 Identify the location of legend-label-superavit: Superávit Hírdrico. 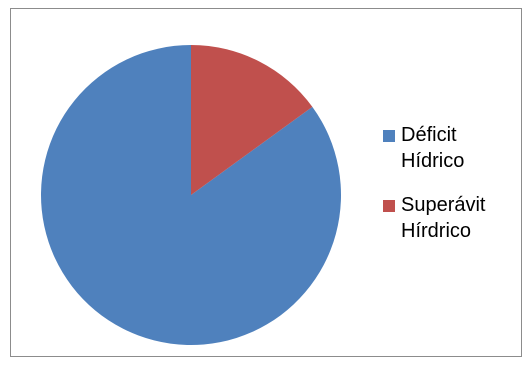
(443, 218).